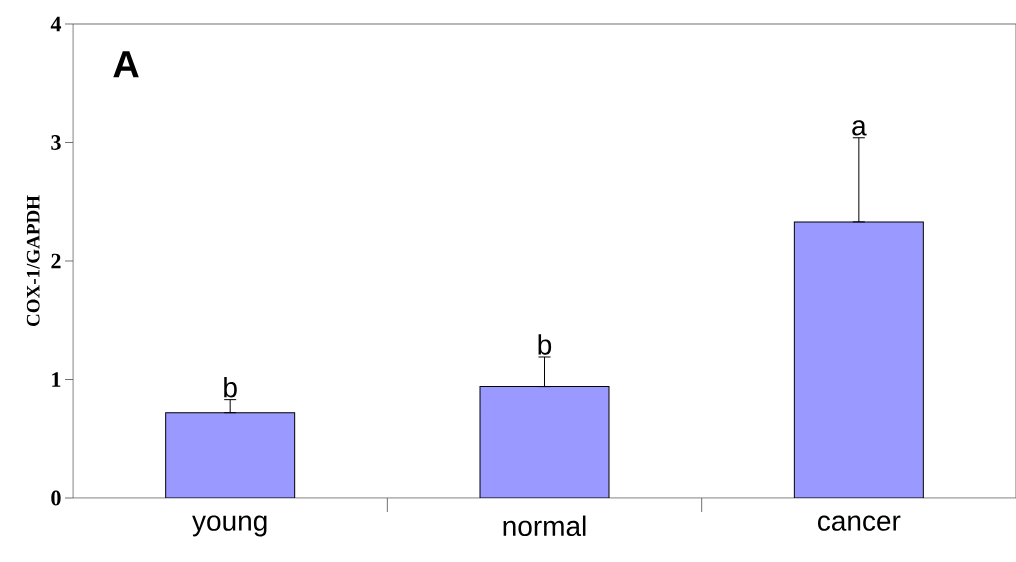 The image size is (1016, 562). Describe the element at coordinates (126, 64) in the screenshot. I see `annotation: A` at that location.